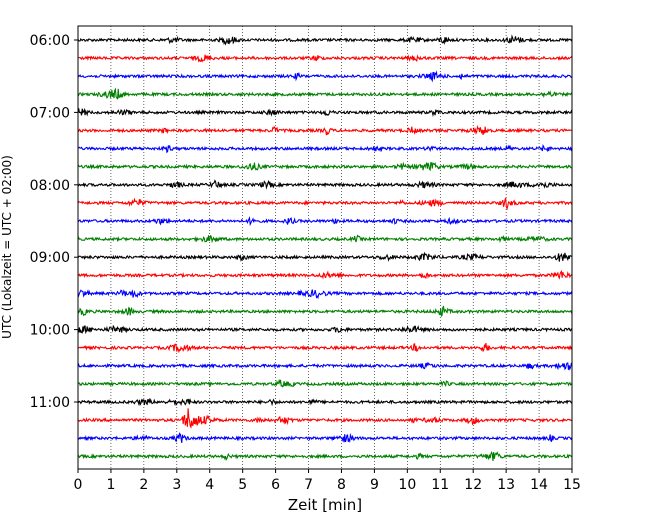  Describe the element at coordinates (506, 485) in the screenshot. I see `x-tick-label: 13` at that location.